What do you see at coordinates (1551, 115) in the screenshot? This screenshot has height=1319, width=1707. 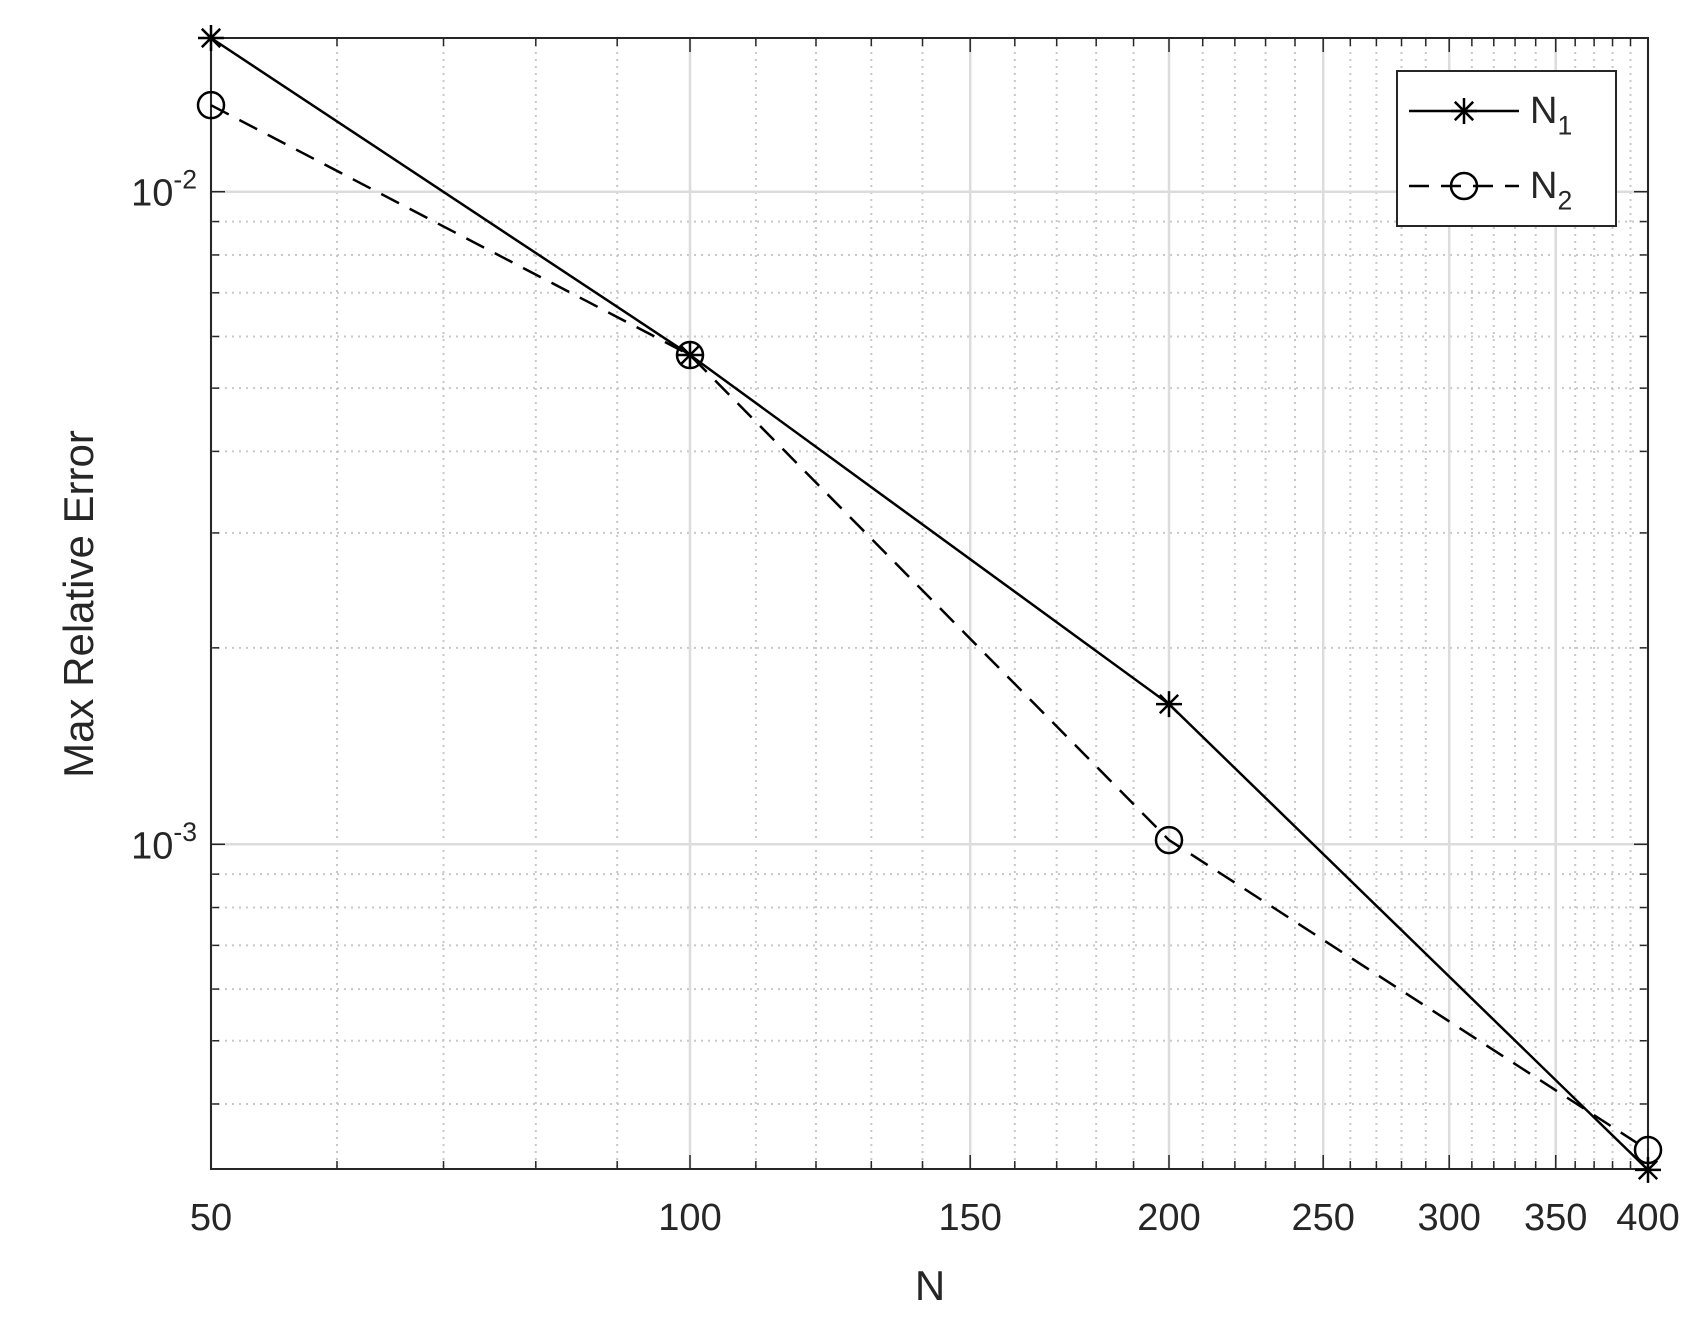 I see `legend-label: N1` at bounding box center [1551, 115].